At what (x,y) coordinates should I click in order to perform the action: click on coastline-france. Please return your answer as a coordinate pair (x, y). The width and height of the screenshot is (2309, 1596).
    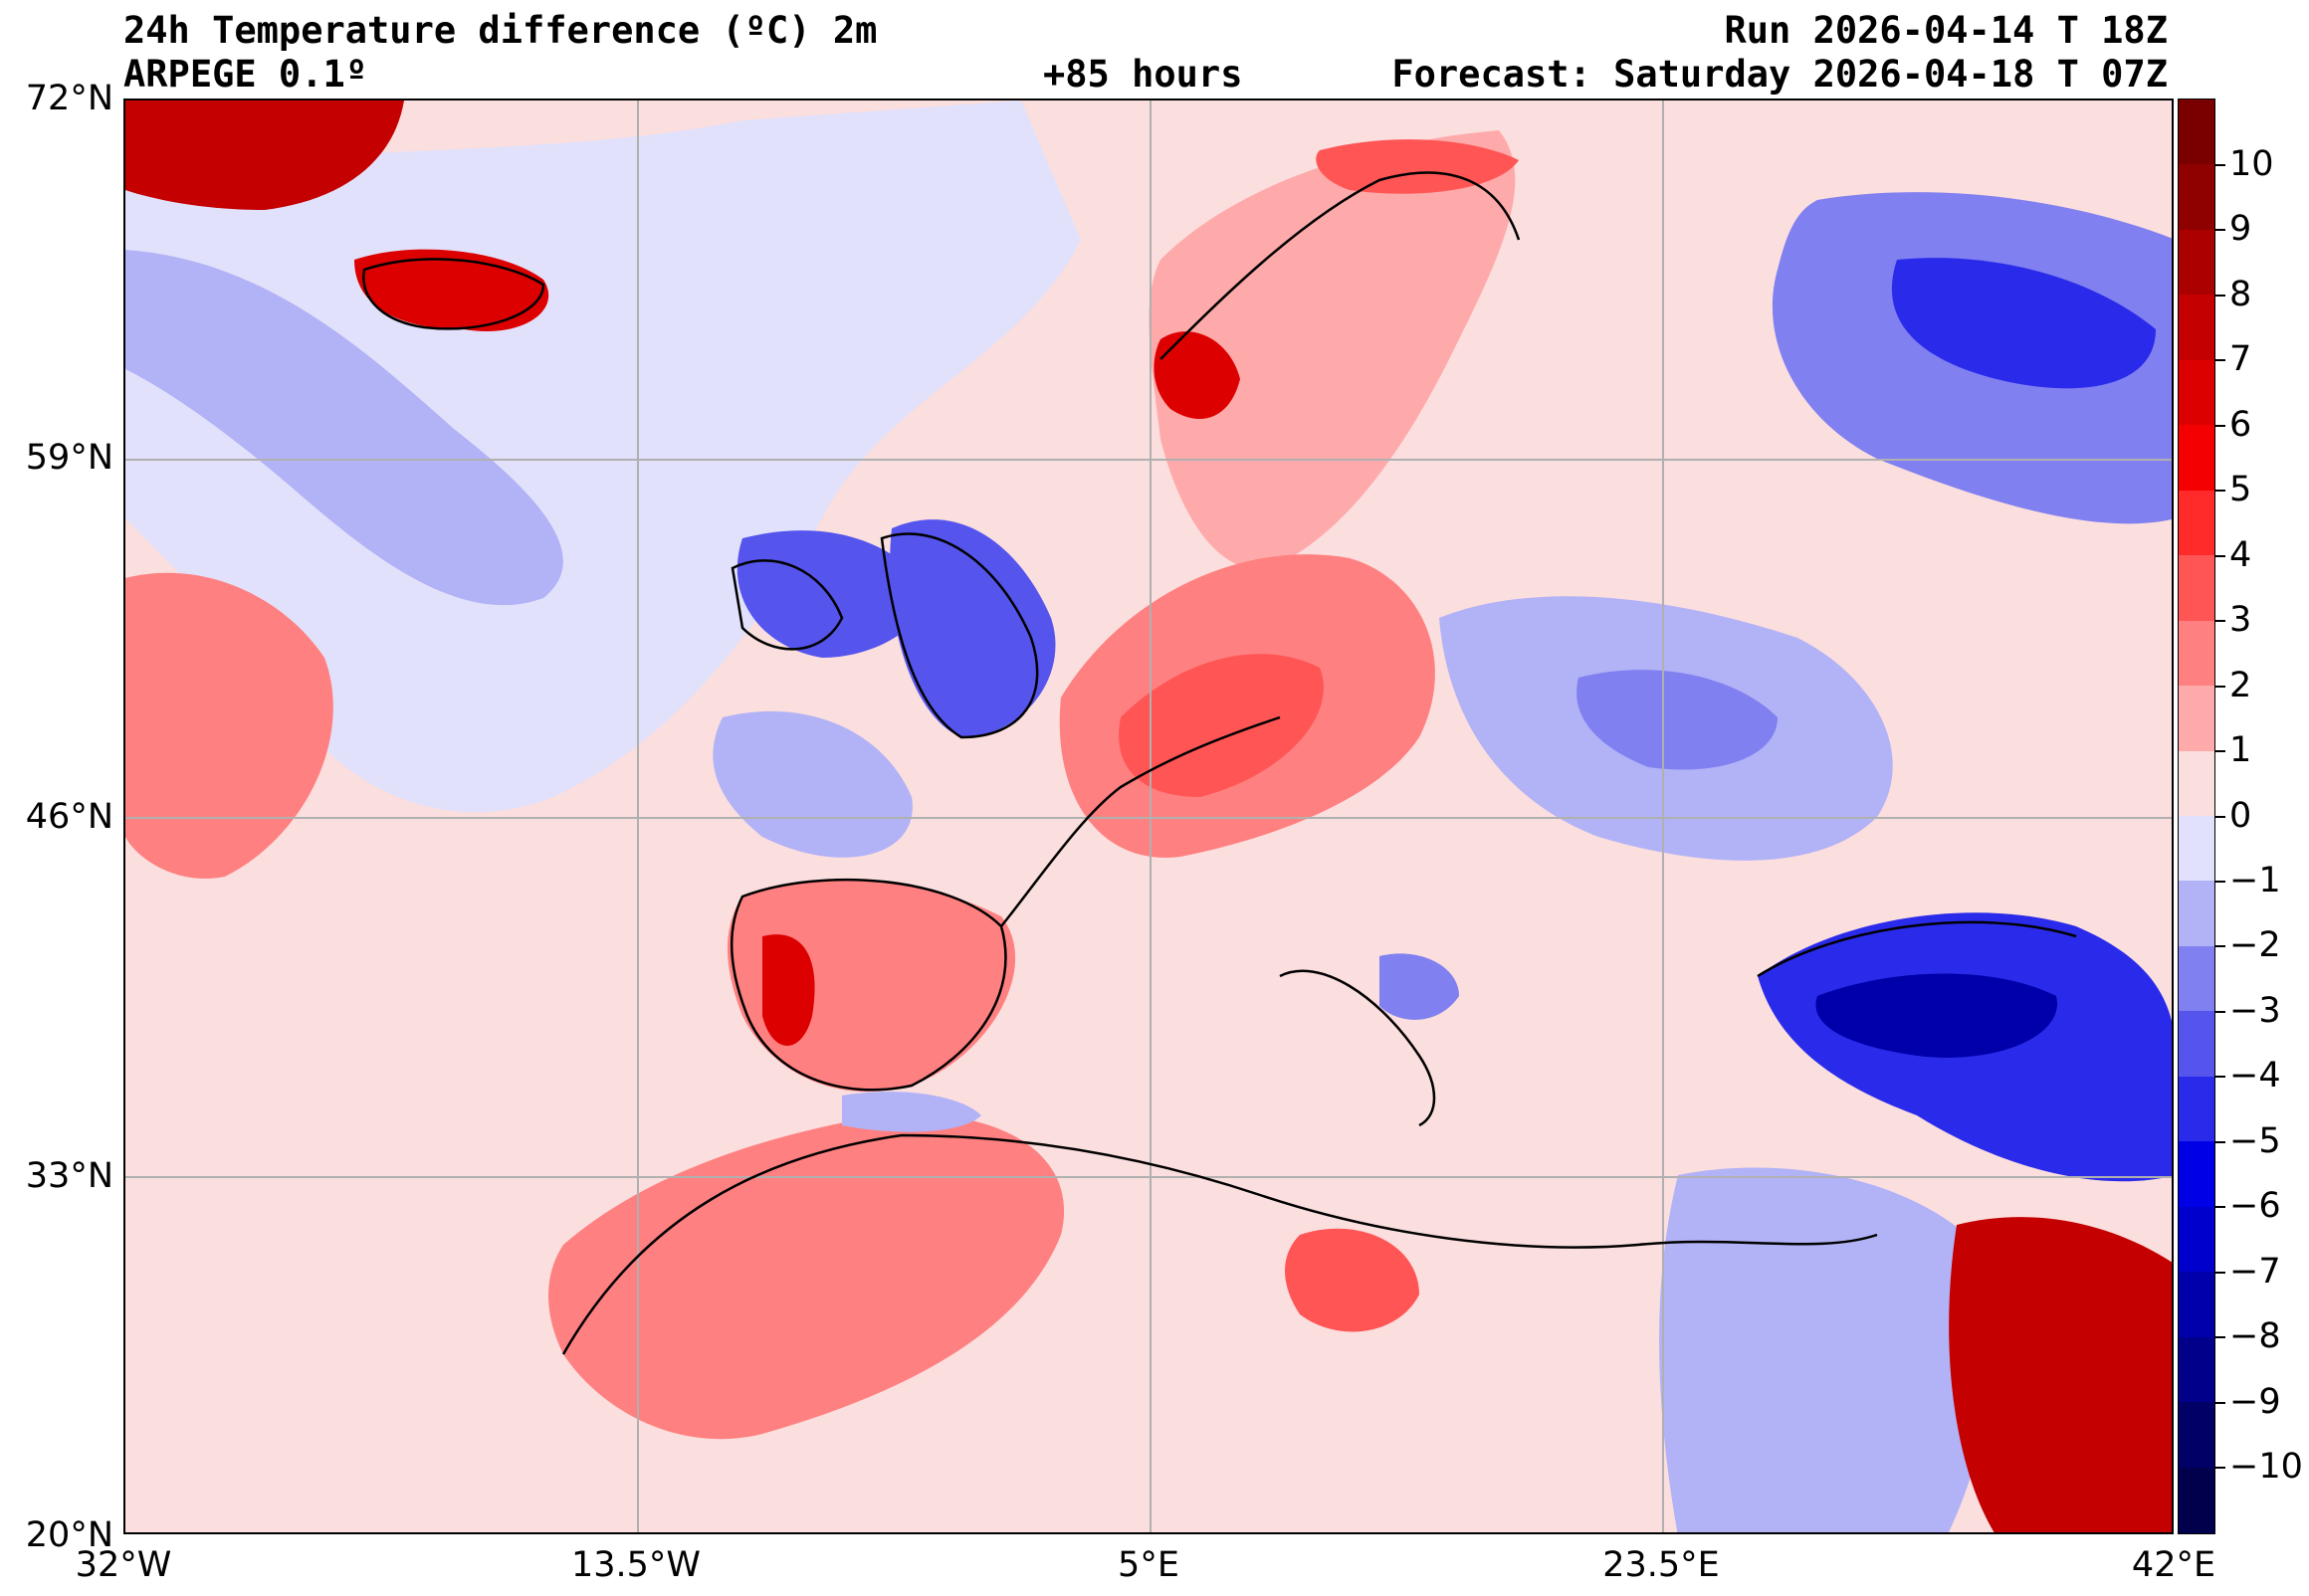
    Looking at the image, I should click on (1141, 821).